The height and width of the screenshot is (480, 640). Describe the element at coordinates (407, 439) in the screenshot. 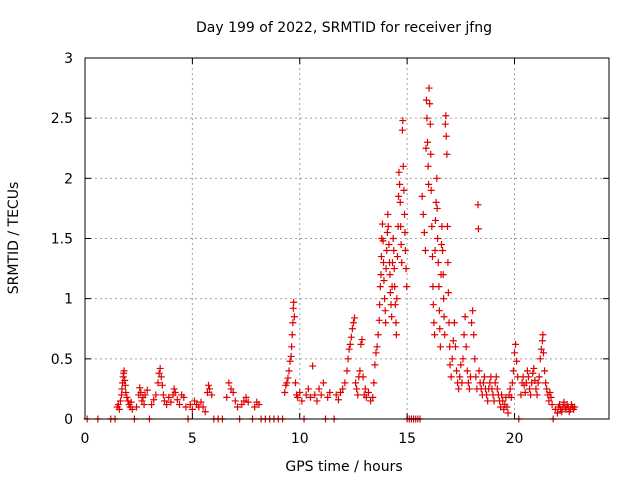

I see `x-tick-label: 15` at that location.